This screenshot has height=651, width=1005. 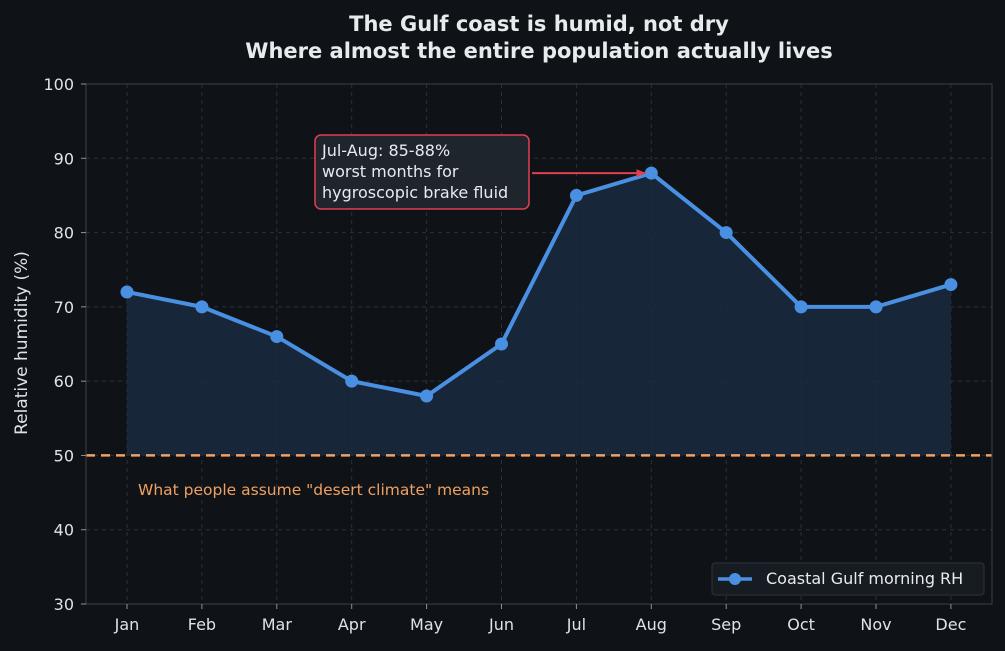 I want to click on legend: Coastal Gulf morning RH, so click(x=848, y=579).